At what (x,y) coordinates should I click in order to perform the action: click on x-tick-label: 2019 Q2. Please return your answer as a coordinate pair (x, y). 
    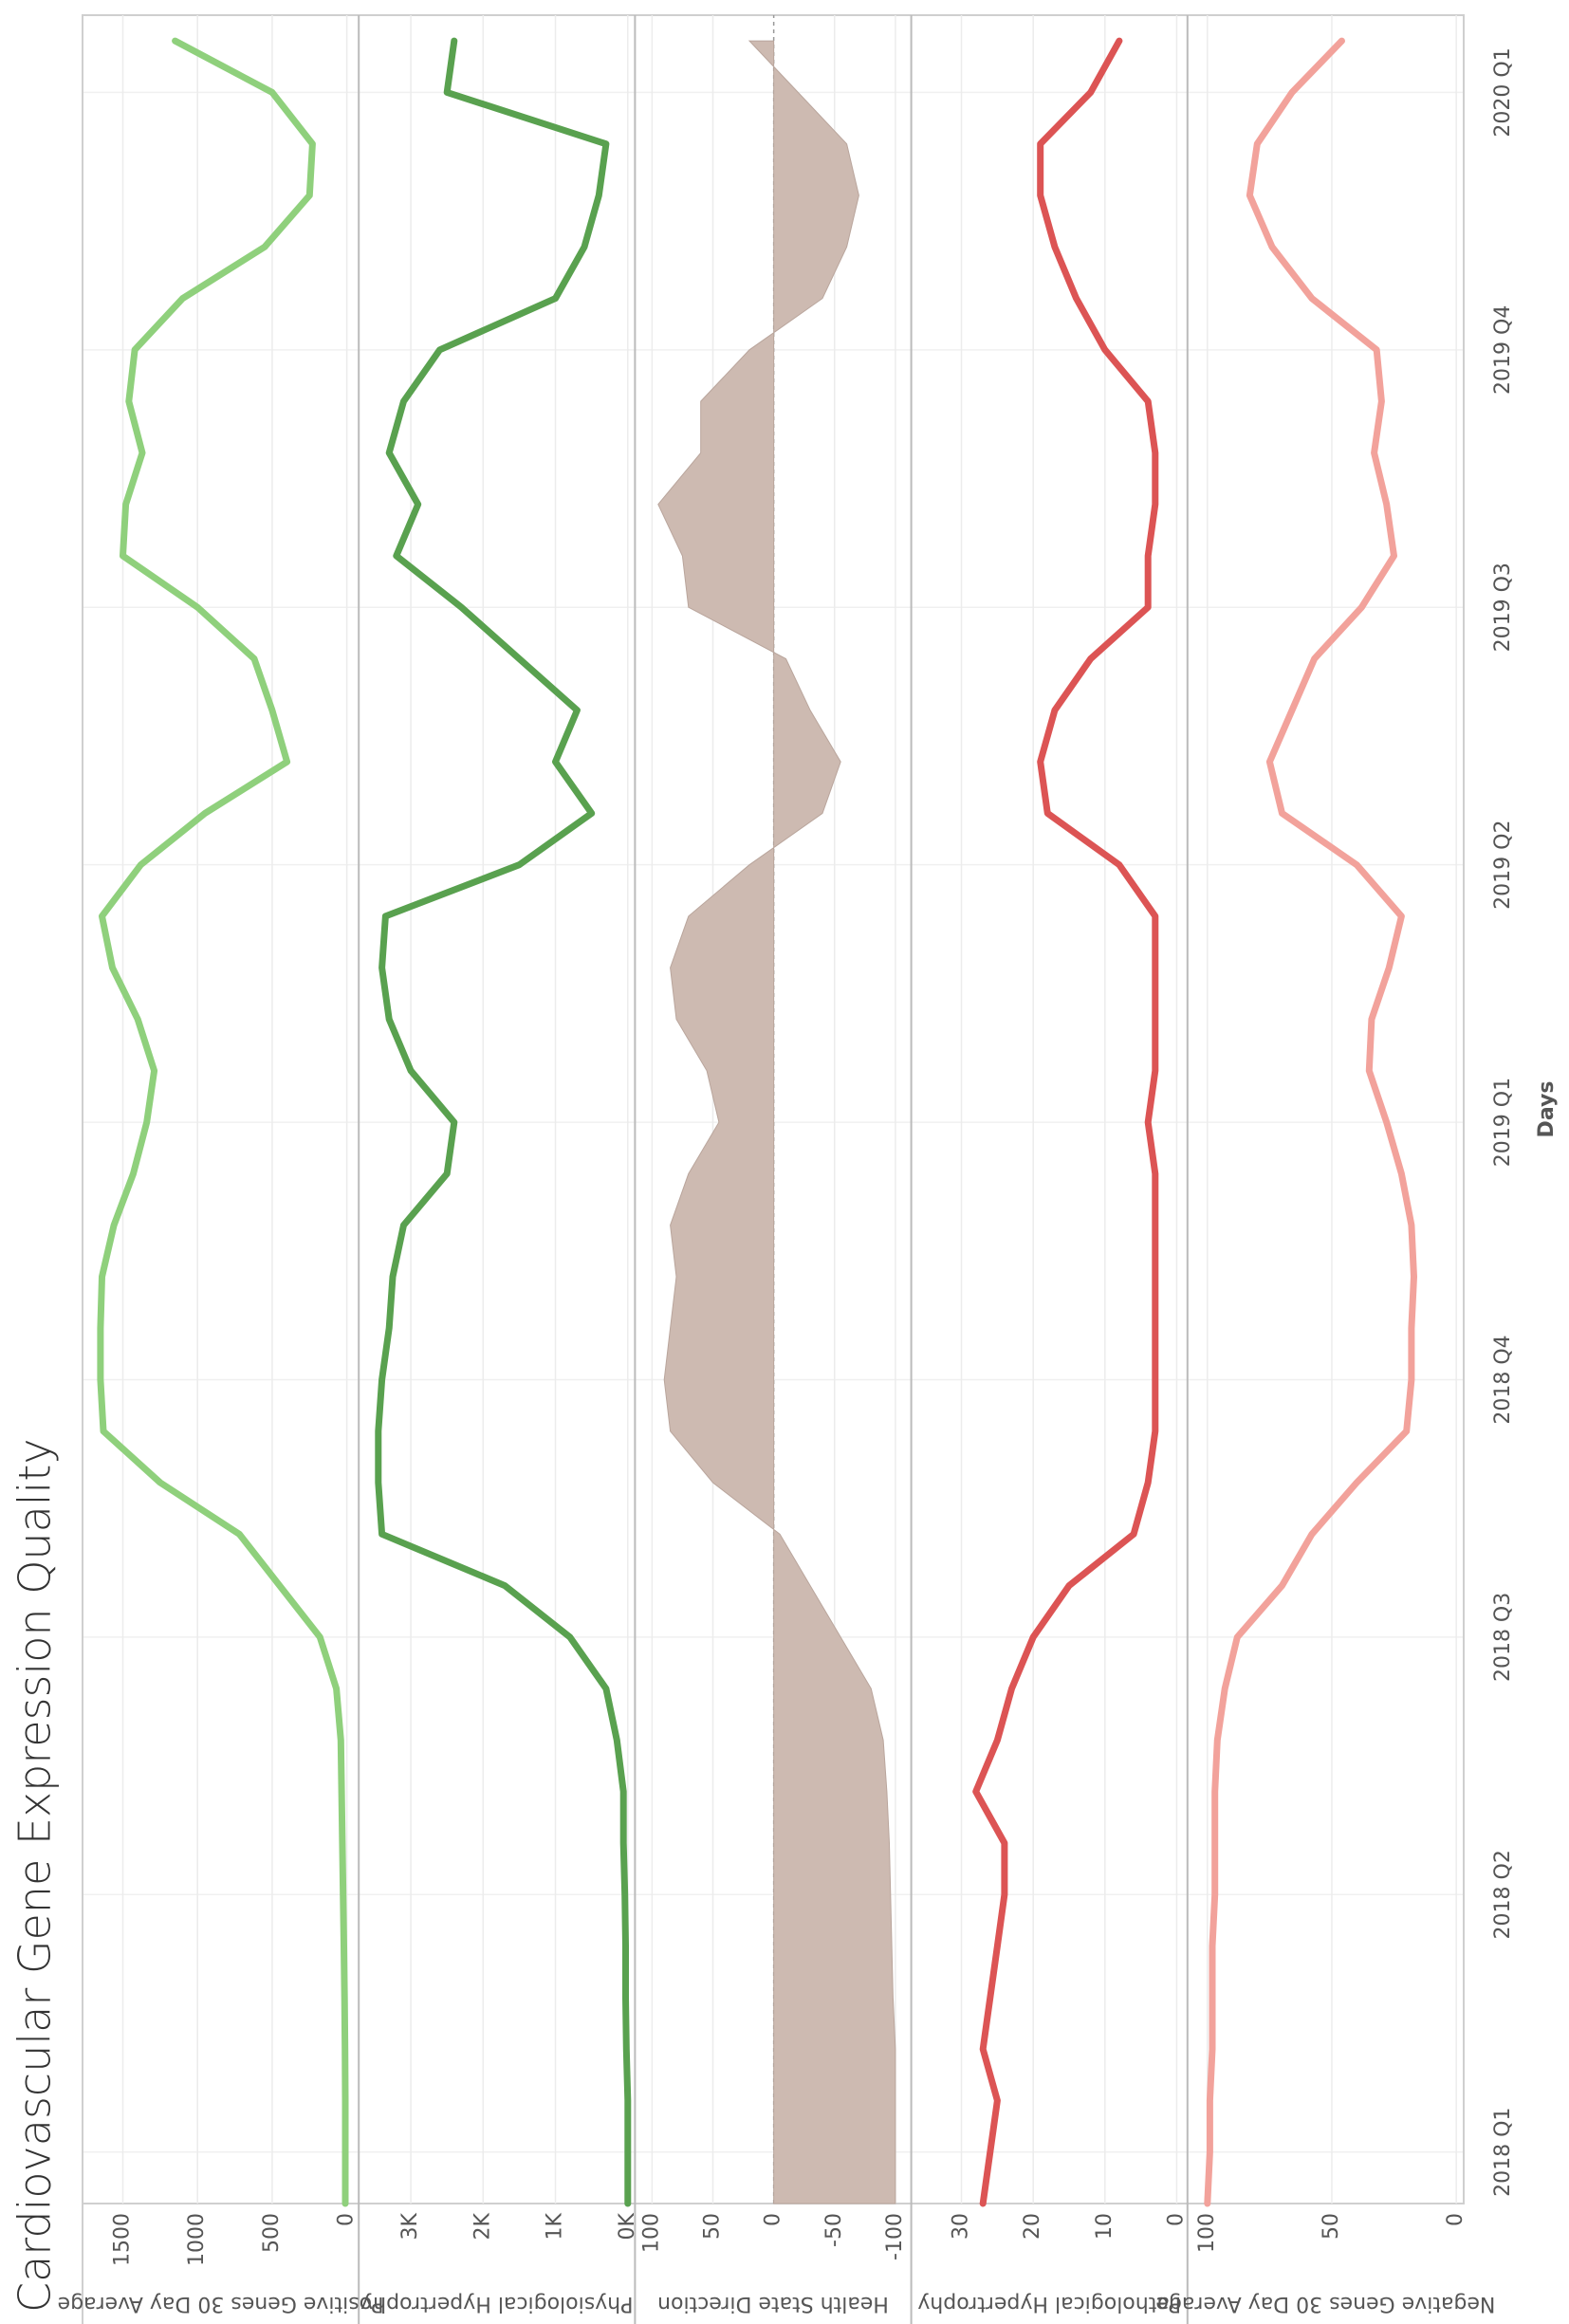
    Looking at the image, I should click on (1503, 865).